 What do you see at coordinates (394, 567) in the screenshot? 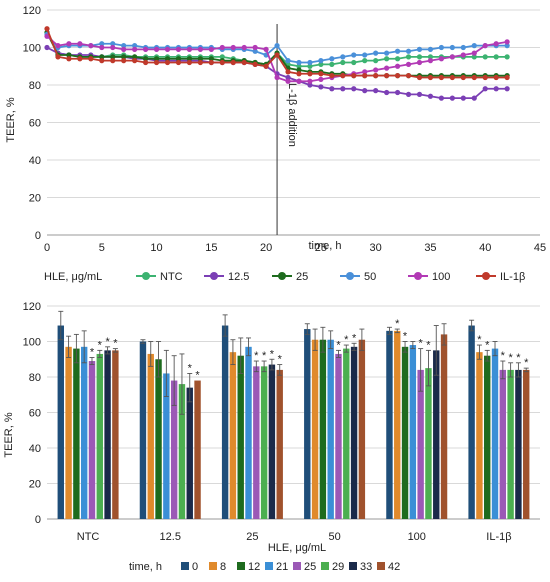
I see `chart2-legend-label: 42` at bounding box center [394, 567].